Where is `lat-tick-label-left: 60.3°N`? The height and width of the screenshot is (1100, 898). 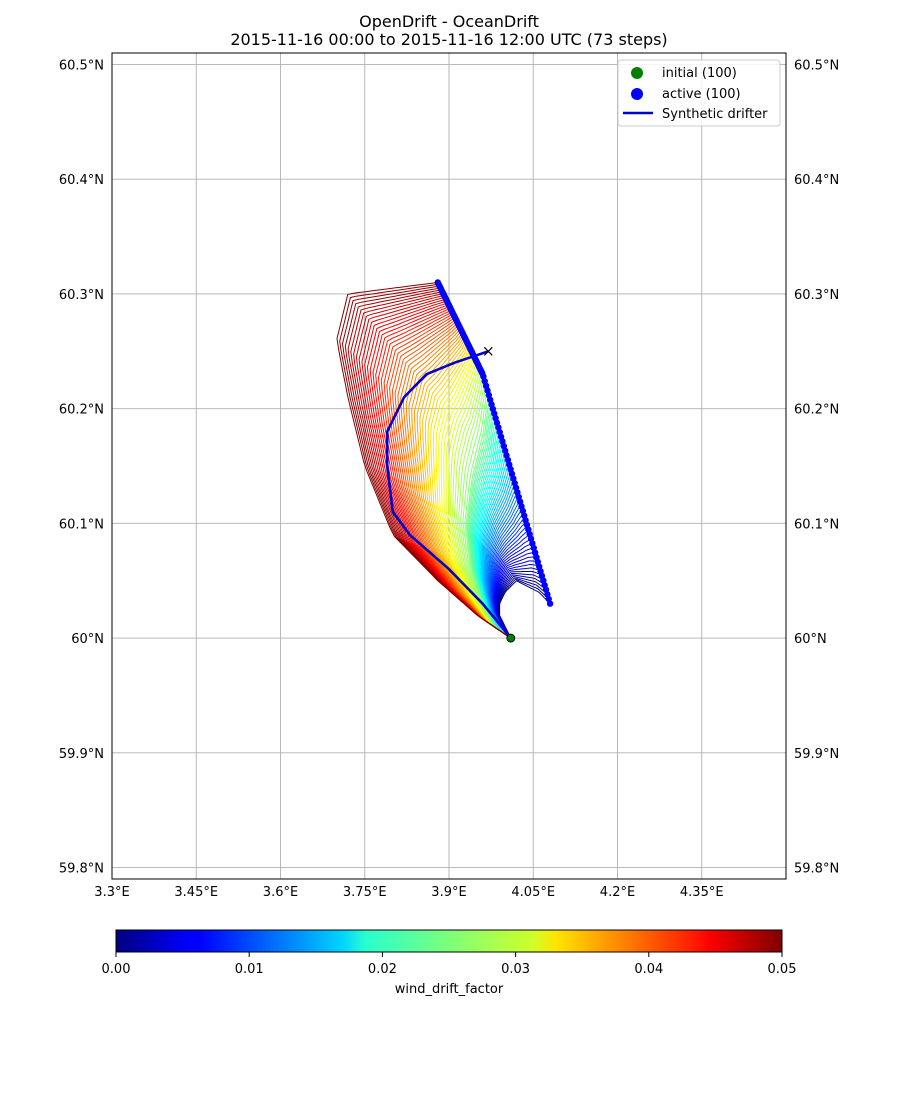
lat-tick-label-left: 60.3°N is located at coordinates (81, 295).